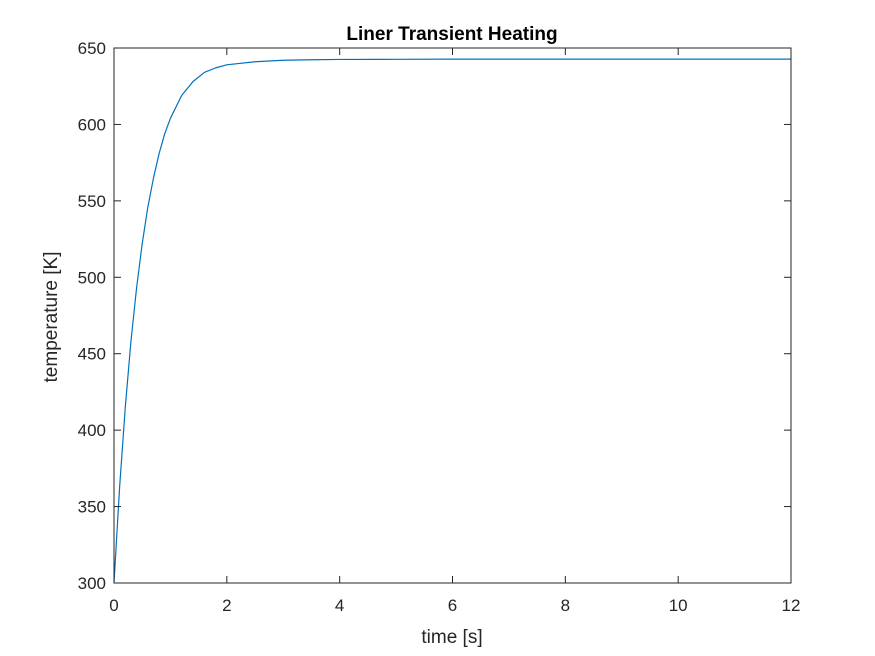  Describe the element at coordinates (451, 34) in the screenshot. I see `chart-title: Liner Transient Heating` at that location.